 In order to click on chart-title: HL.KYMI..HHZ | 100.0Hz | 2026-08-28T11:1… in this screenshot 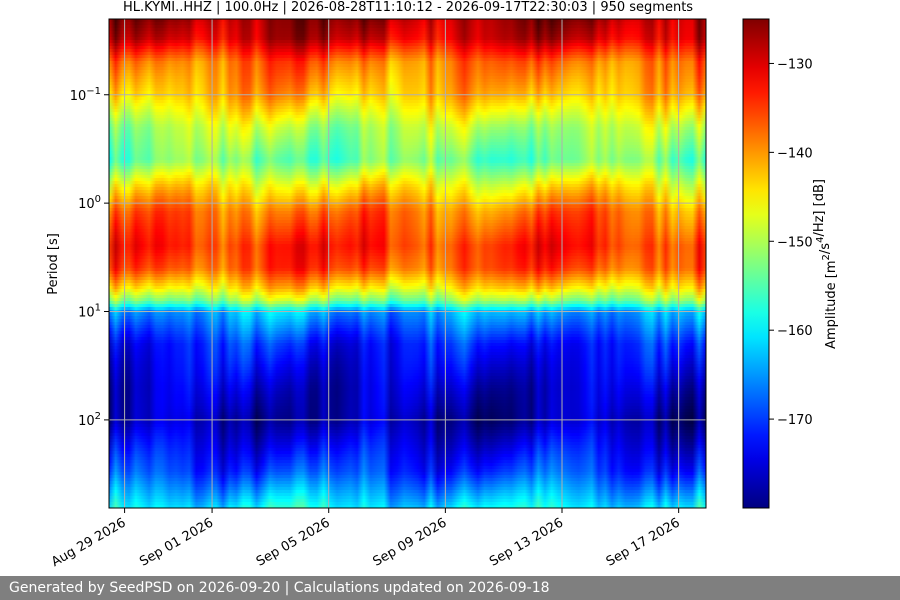, I will do `click(408, 7)`.